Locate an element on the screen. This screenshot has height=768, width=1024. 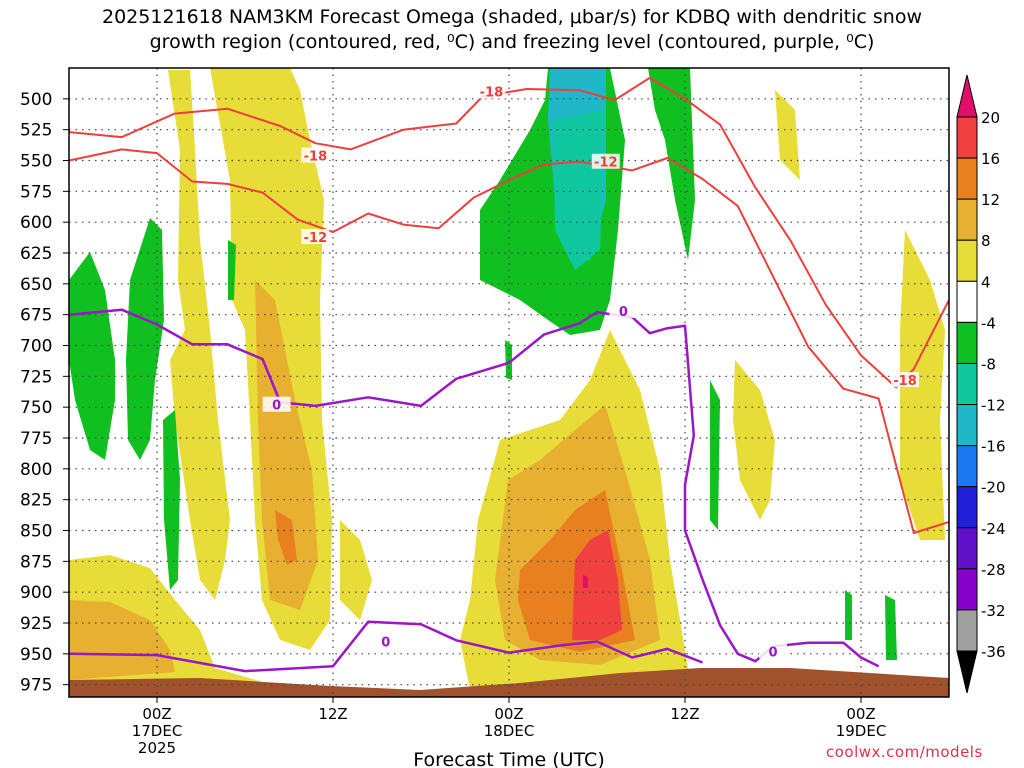
y-tick-label: 625 is located at coordinates (36, 254).